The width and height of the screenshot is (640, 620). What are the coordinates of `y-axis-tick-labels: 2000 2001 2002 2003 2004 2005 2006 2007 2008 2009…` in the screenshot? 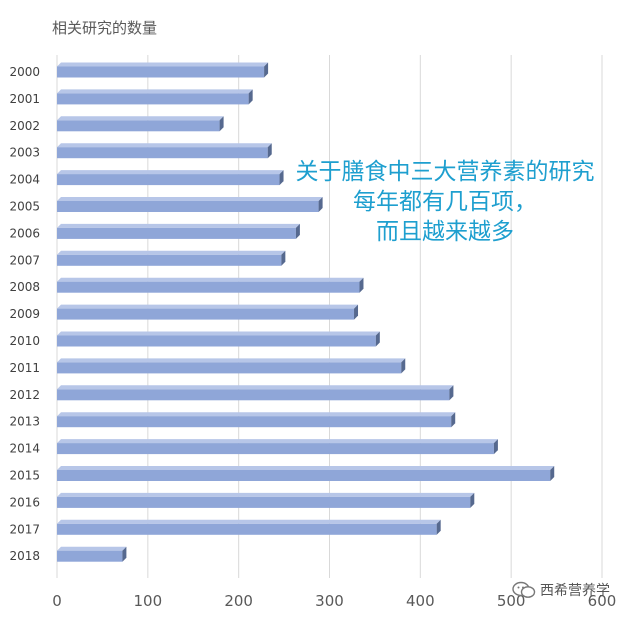 It's located at (24, 314).